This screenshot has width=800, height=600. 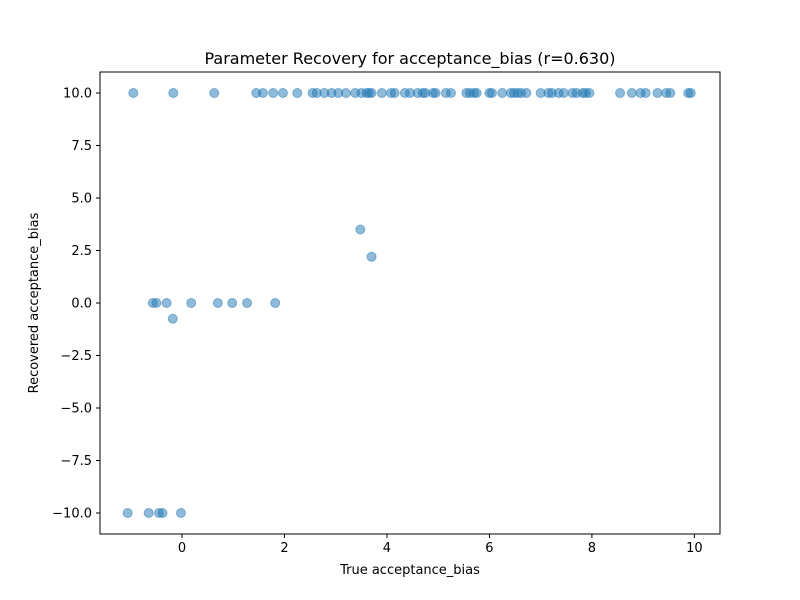 I want to click on x-axis-label: True acceptance_bias, so click(x=409, y=570).